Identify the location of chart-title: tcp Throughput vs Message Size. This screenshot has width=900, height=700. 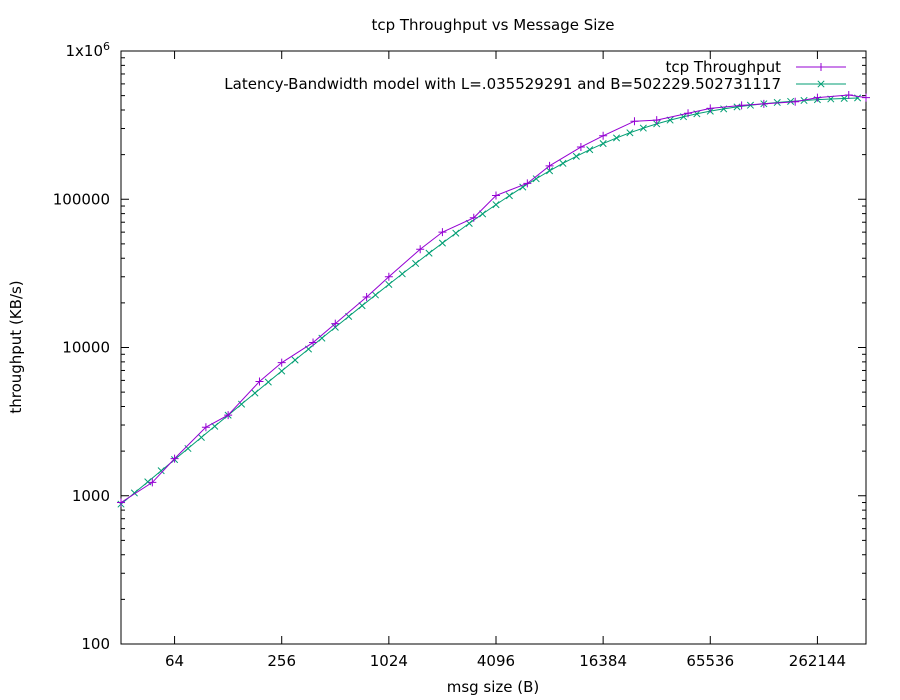
(492, 25).